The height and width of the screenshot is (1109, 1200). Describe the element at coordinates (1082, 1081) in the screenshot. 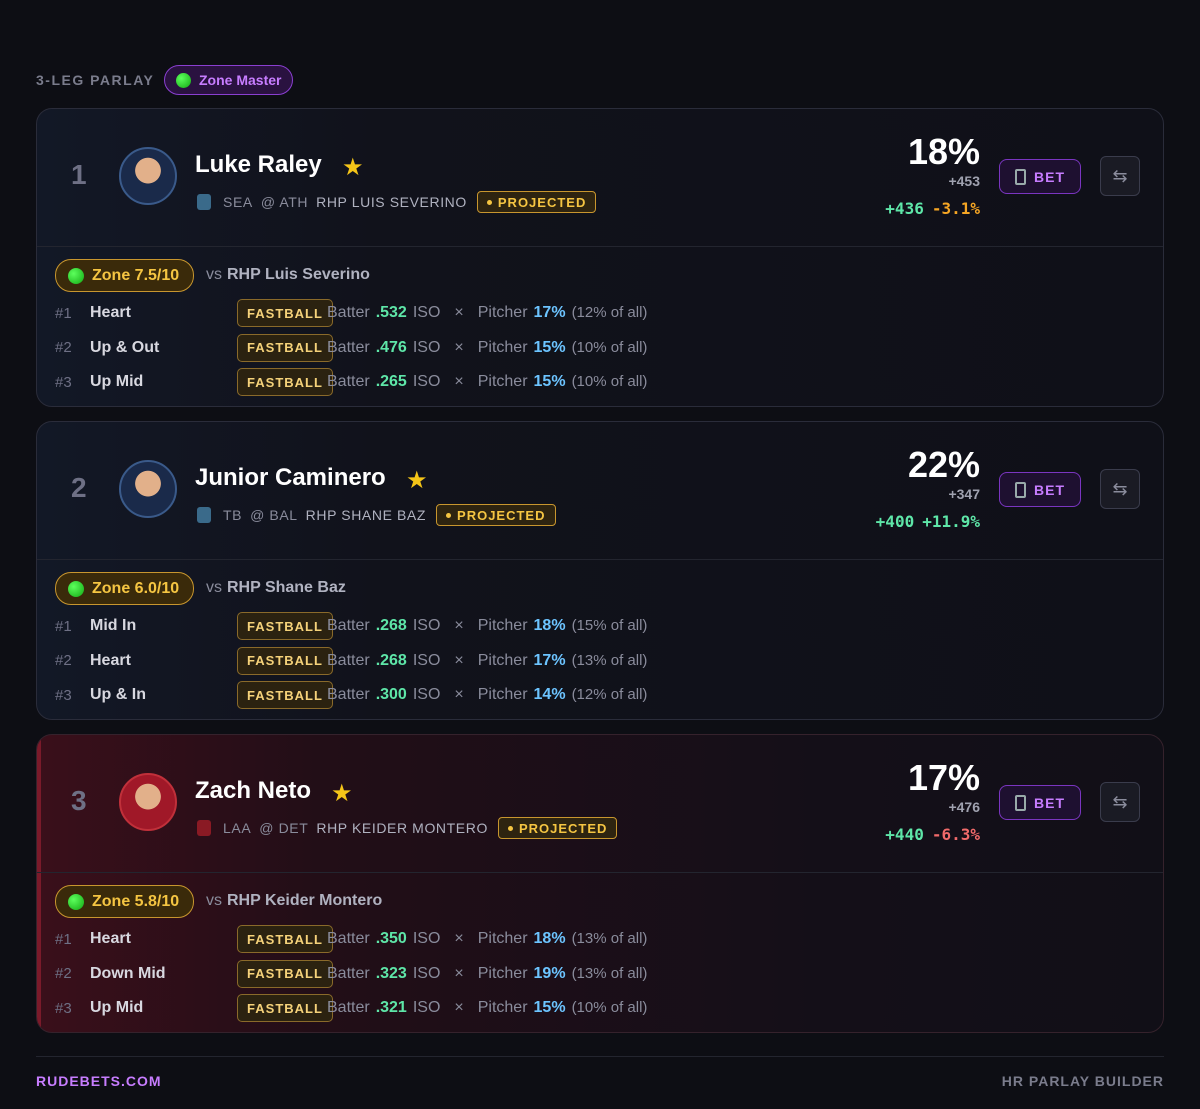

I see `tool: HR PARLAY BUILDER` at that location.